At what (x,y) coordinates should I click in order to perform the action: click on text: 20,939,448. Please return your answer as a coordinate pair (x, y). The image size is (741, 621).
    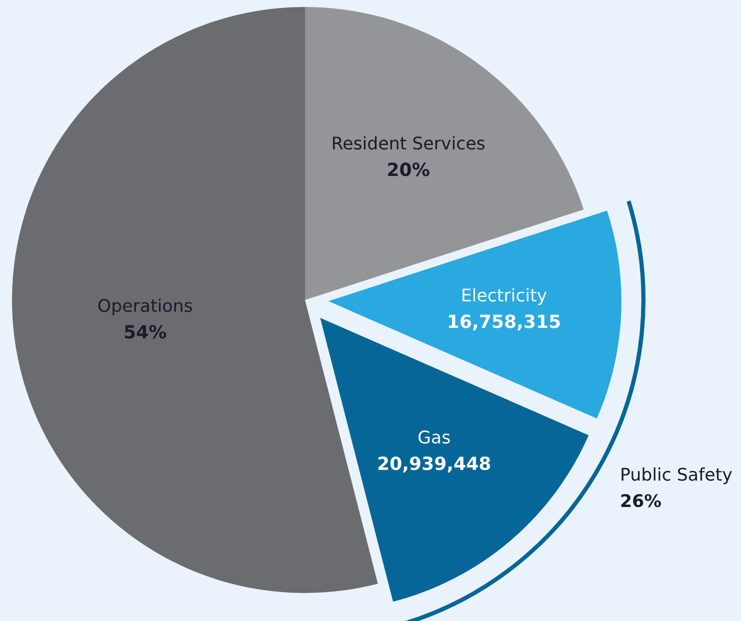
    Looking at the image, I should click on (434, 464).